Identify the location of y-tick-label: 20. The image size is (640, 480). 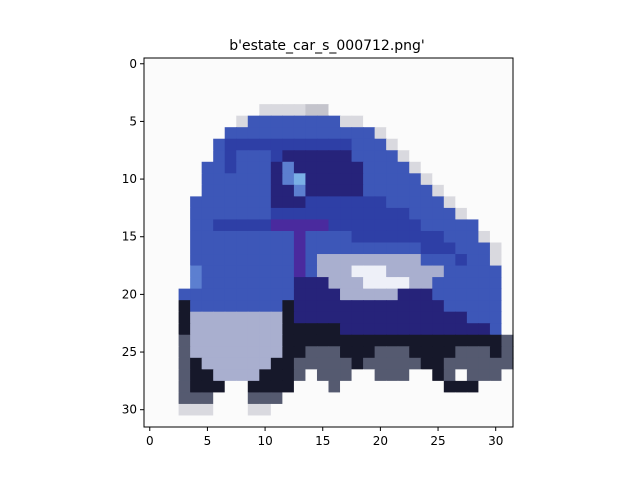
(129, 294).